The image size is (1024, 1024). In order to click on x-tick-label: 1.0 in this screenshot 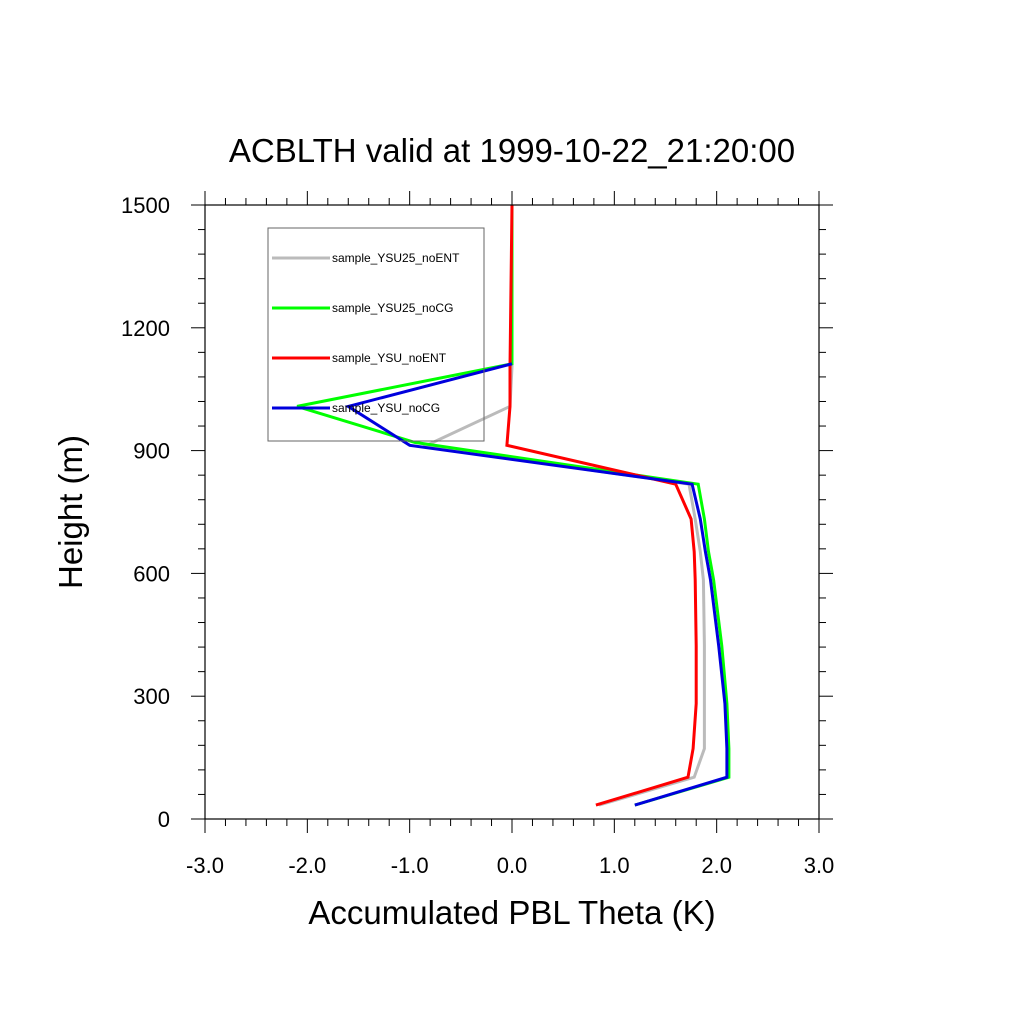, I will do `click(614, 865)`.